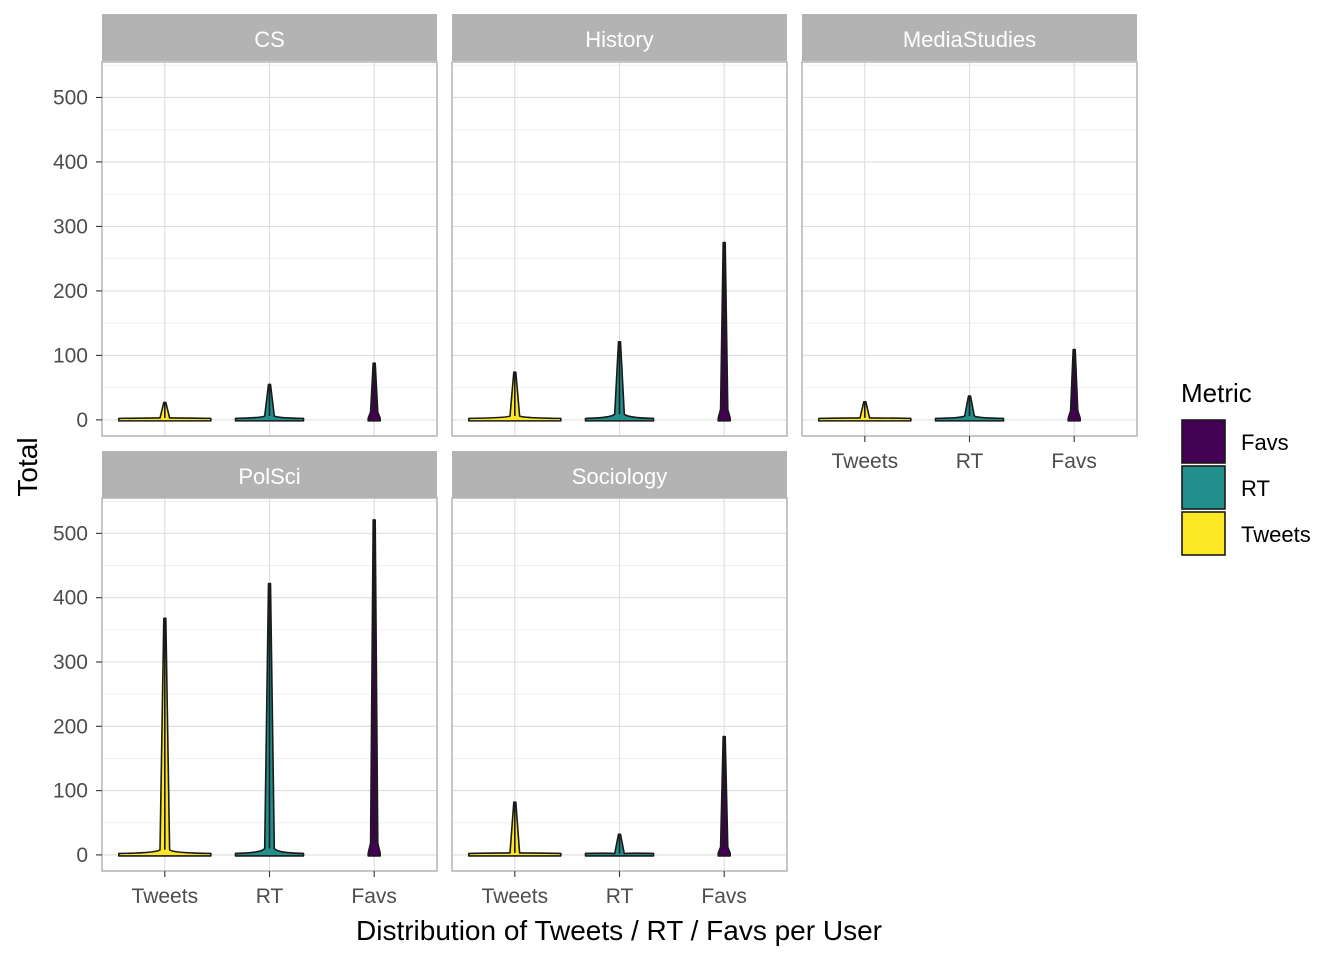  I want to click on y-axis-title: Total, so click(27, 466).